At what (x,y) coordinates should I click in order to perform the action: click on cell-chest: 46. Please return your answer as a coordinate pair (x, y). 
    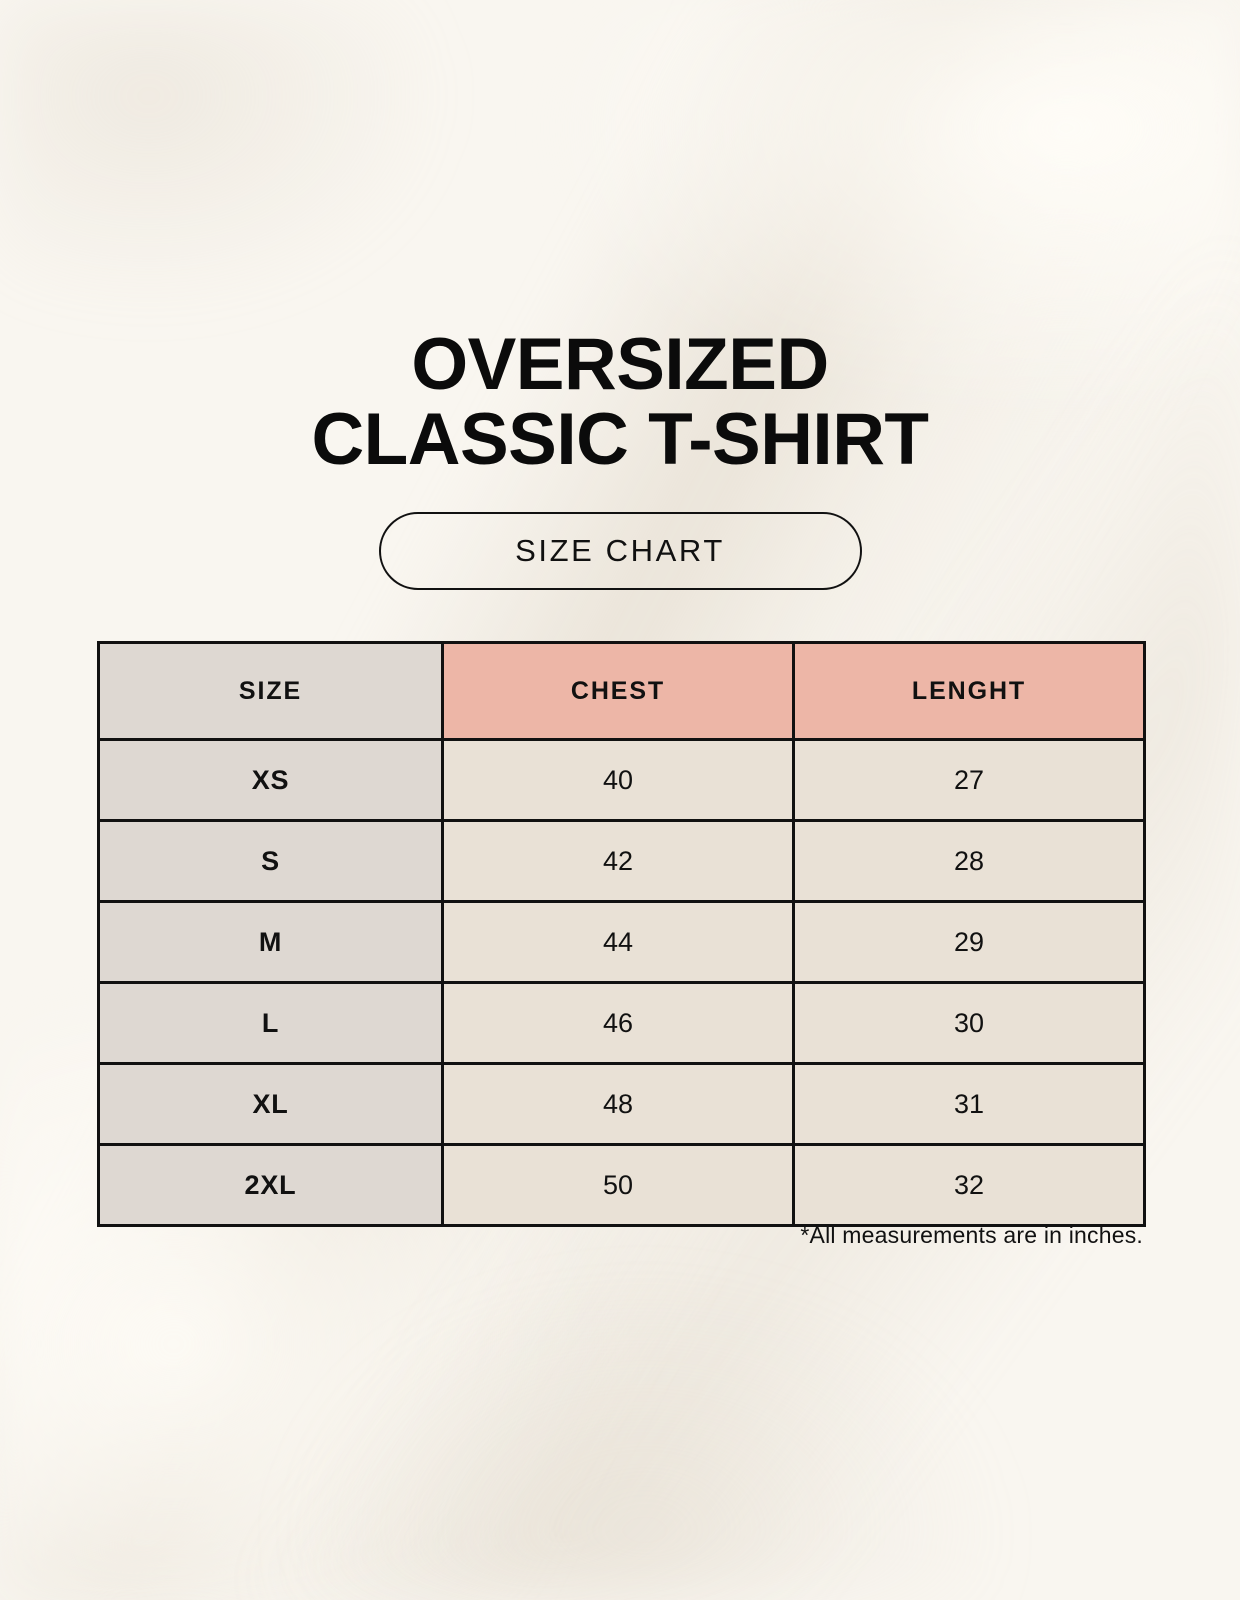
    Looking at the image, I should click on (618, 1023).